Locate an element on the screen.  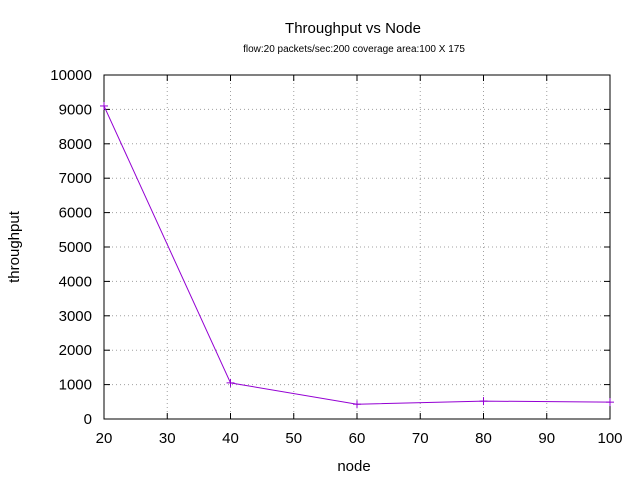
y-tick-label: 7000 is located at coordinates (75, 178).